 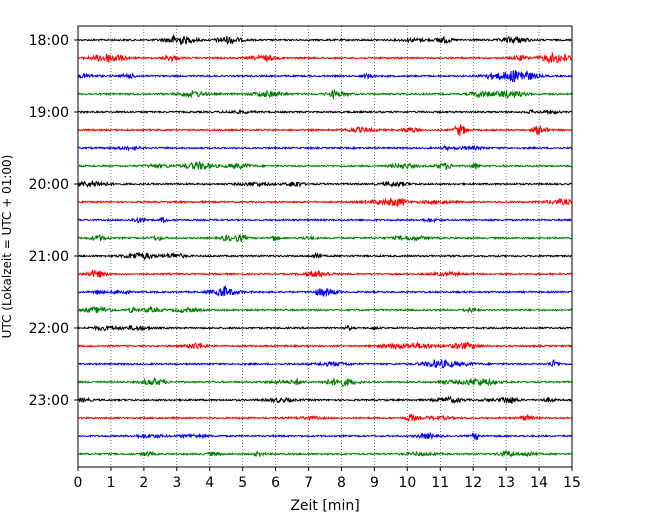 What do you see at coordinates (49, 113) in the screenshot?
I see `y-tick-label: 19:00` at bounding box center [49, 113].